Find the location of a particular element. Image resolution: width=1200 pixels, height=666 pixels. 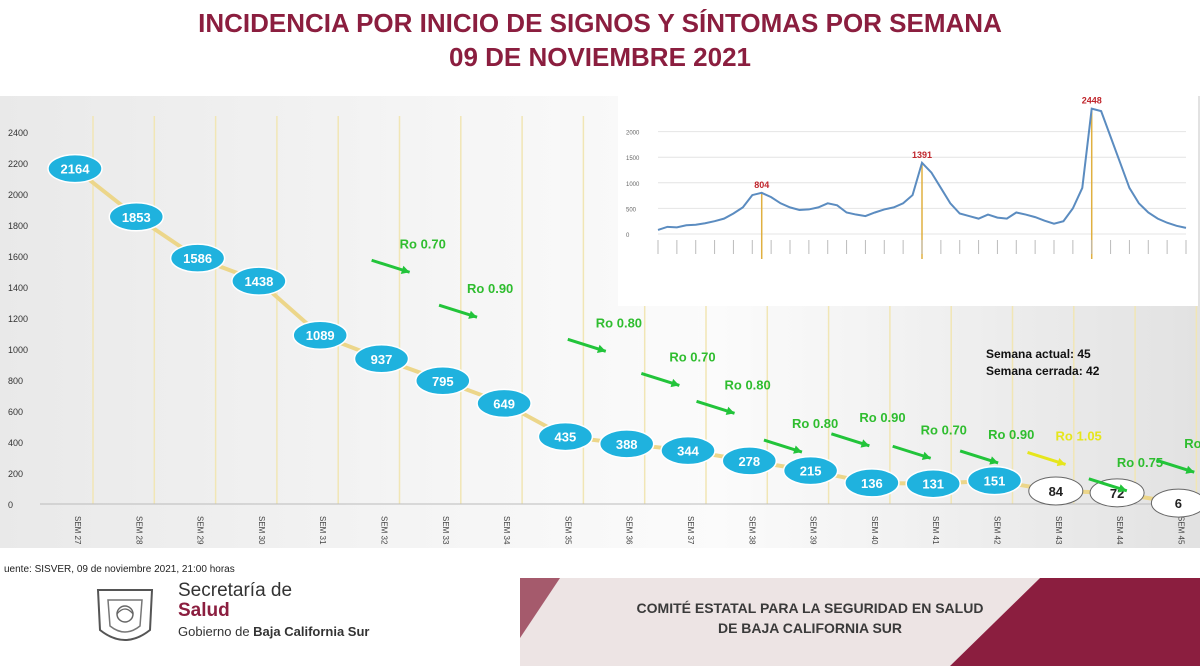

data-label: 1089 is located at coordinates (320, 335).